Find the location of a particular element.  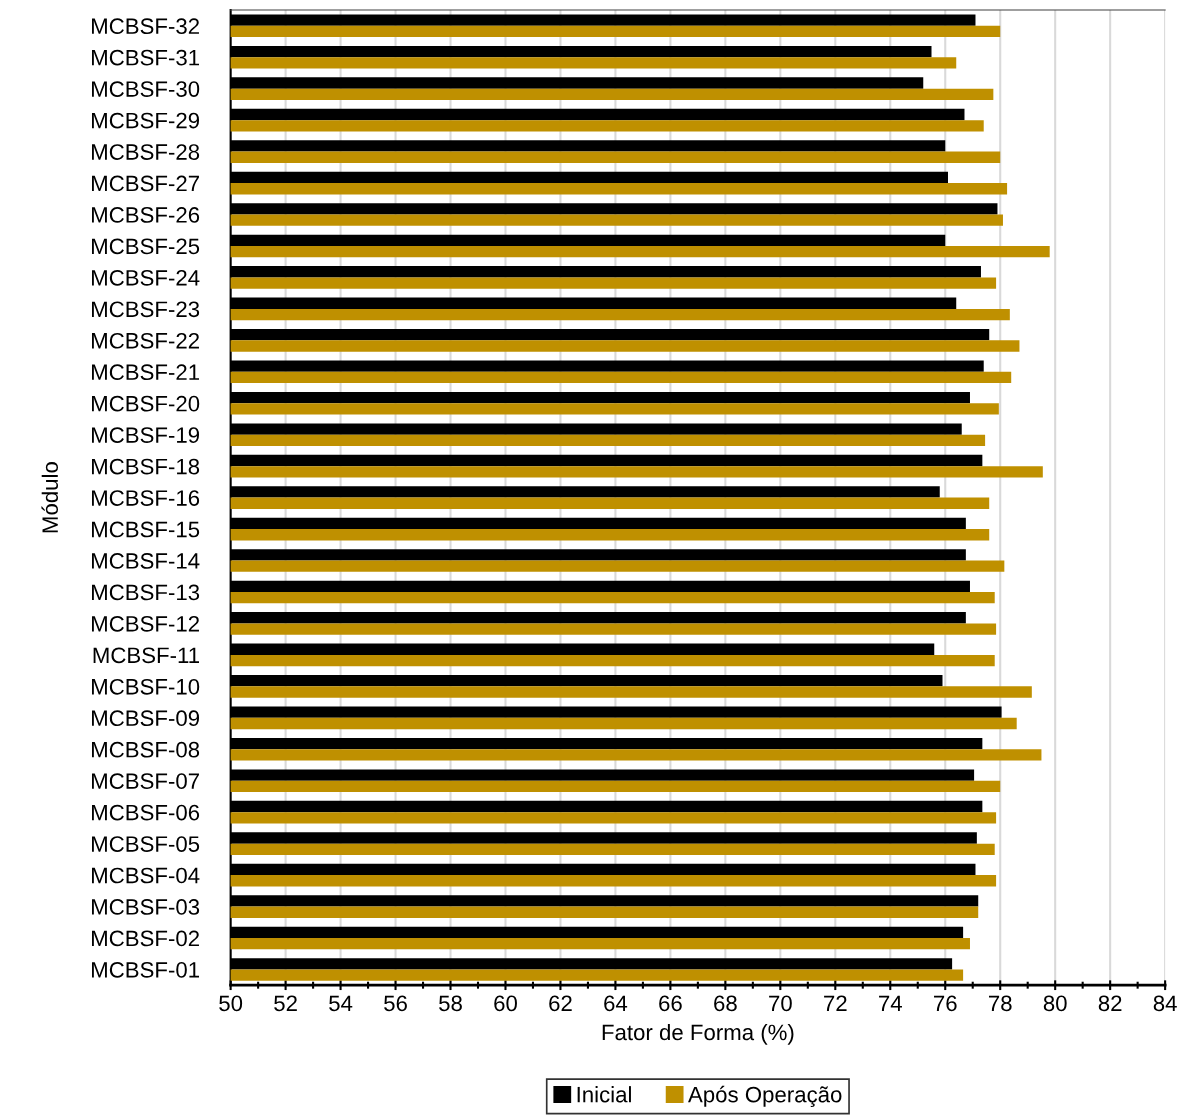

y-tick-label: MCBSF-13 is located at coordinates (146, 592).